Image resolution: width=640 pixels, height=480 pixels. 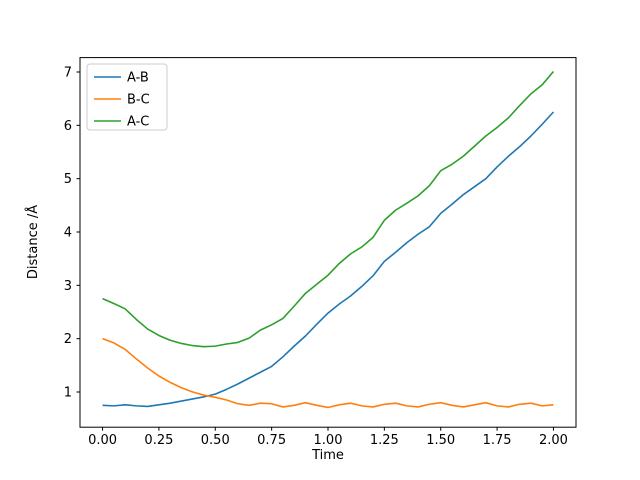 What do you see at coordinates (328, 373) in the screenshot?
I see `series-line-B-C` at bounding box center [328, 373].